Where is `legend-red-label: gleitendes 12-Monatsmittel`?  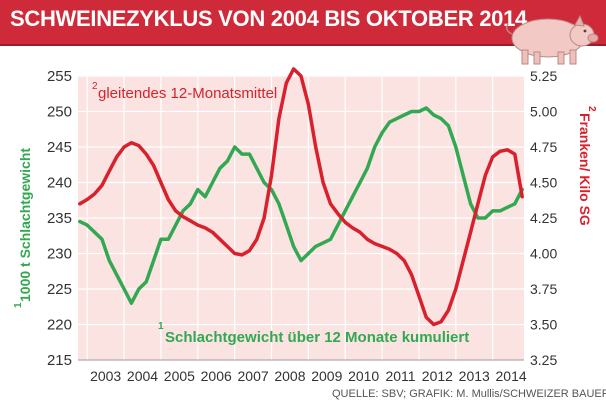 legend-red-label: gleitendes 12-Monatsmittel is located at coordinates (187, 93).